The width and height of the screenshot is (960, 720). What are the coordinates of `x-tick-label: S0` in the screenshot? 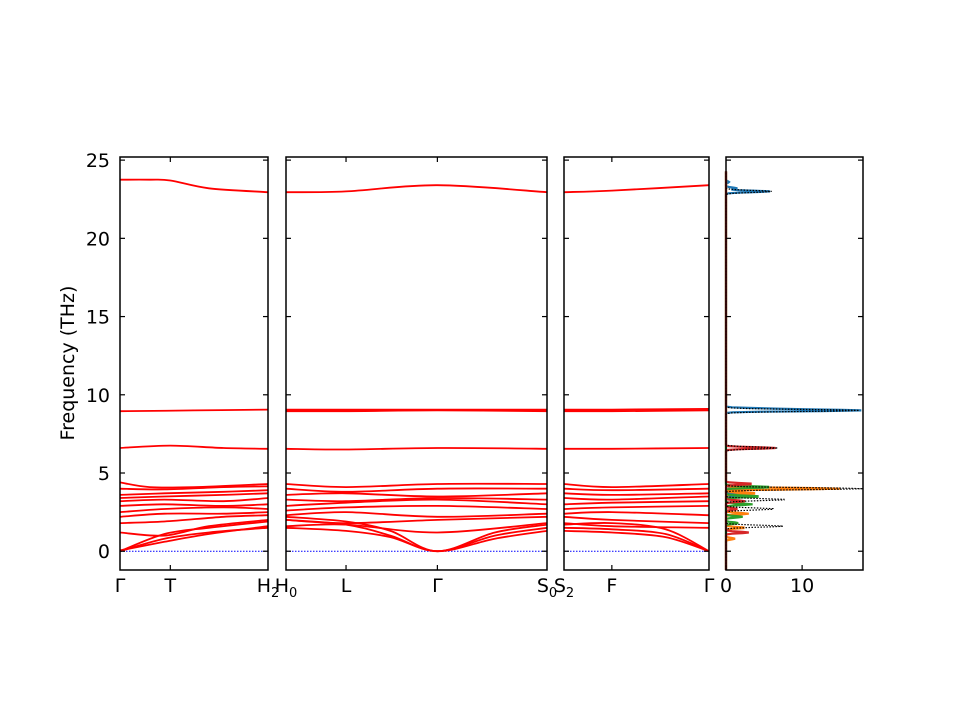 It's located at (547, 588).